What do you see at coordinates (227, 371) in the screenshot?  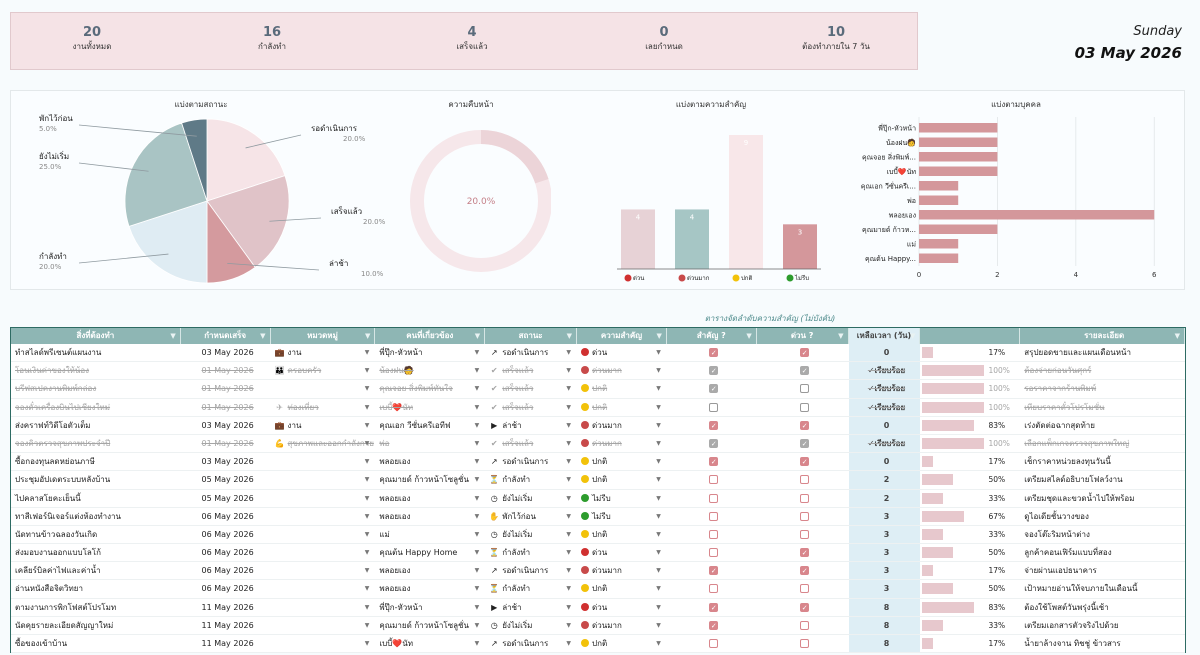 I see `due-date: 01 May 2026` at bounding box center [227, 371].